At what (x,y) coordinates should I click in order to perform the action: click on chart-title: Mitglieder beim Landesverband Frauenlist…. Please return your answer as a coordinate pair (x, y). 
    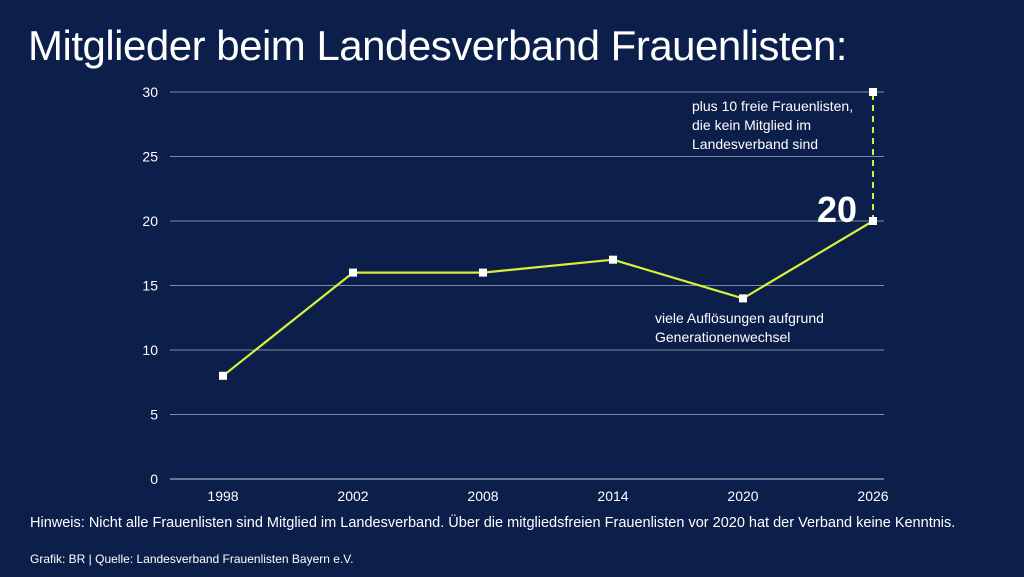
    Looking at the image, I should click on (437, 45).